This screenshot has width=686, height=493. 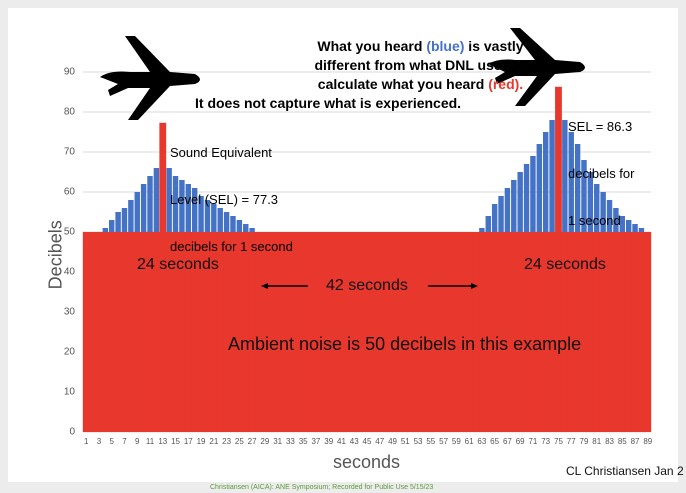 I want to click on annotation-line: Sound Equivalent, so click(x=221, y=153).